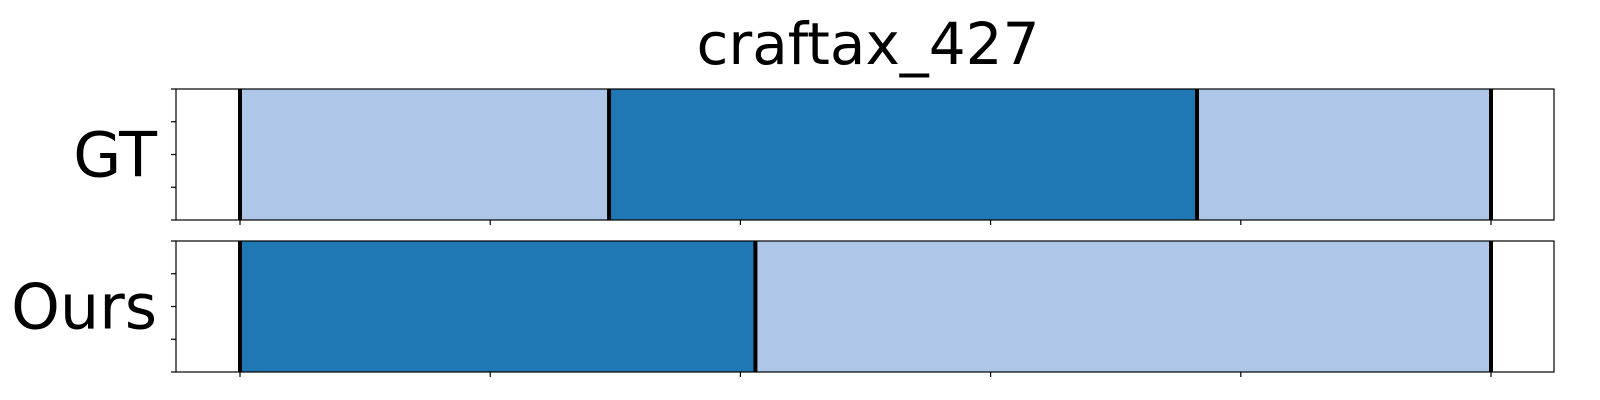 This screenshot has height=400, width=1600. What do you see at coordinates (115, 155) in the screenshot?
I see `row-label-gt: GT` at bounding box center [115, 155].